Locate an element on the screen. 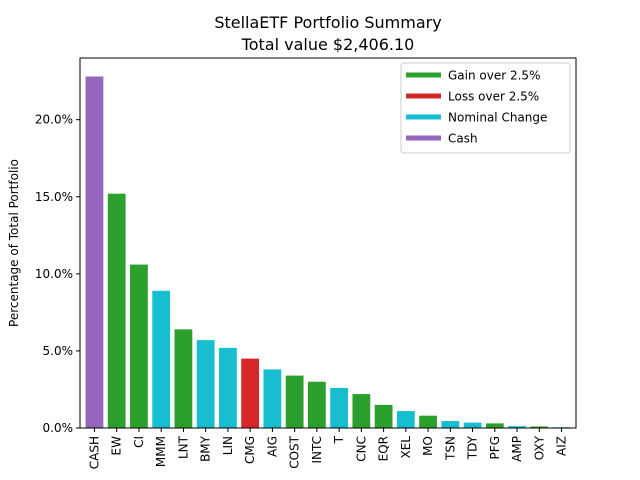  y-tick-label: 10.0% is located at coordinates (54, 274).